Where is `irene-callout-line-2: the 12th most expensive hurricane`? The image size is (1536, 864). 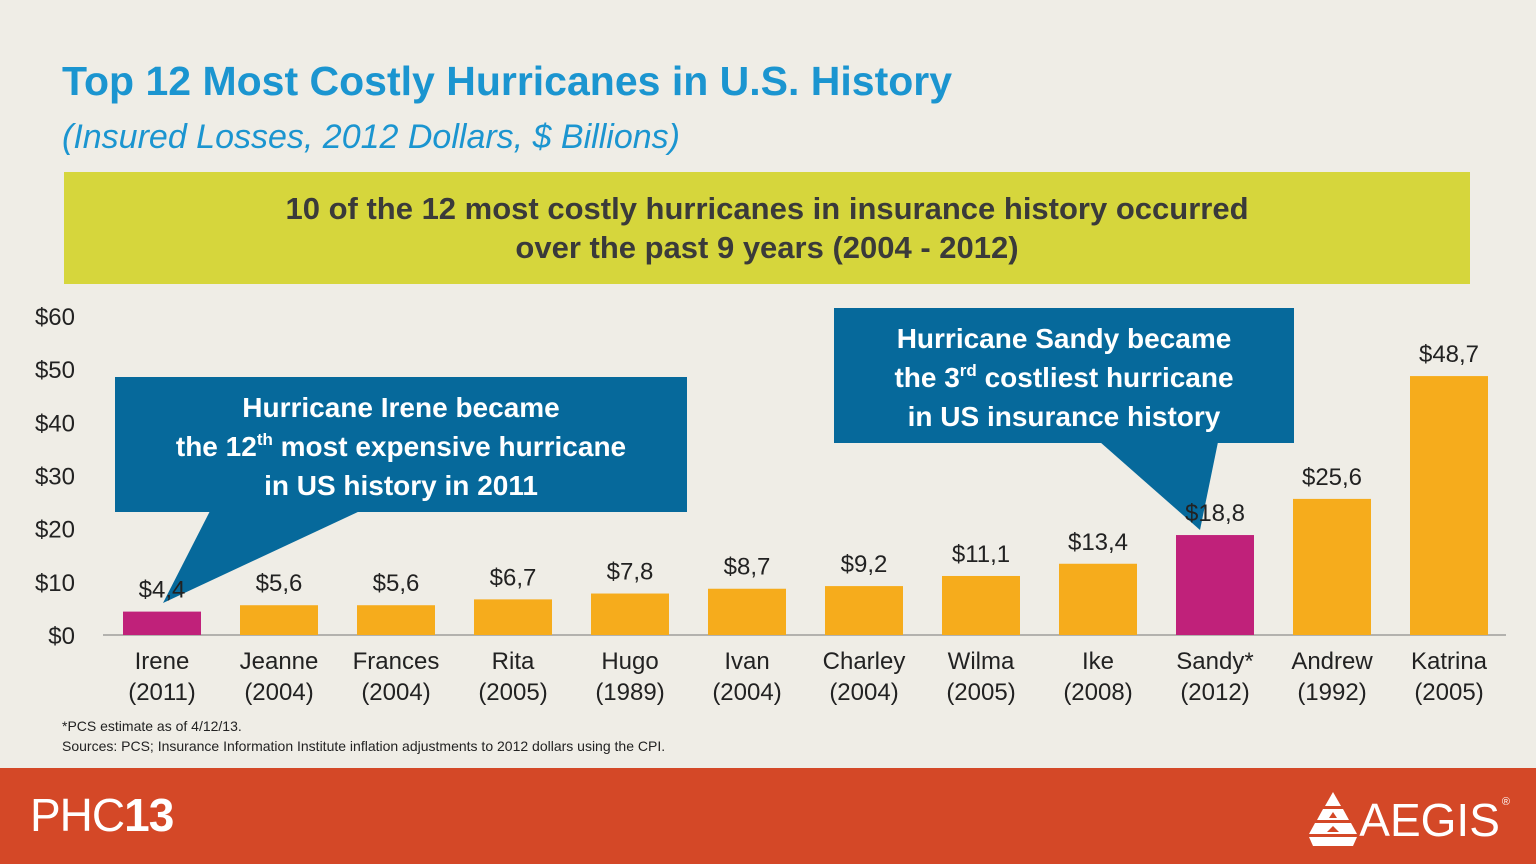 irene-callout-line-2: the 12th most expensive hurricane is located at coordinates (401, 446).